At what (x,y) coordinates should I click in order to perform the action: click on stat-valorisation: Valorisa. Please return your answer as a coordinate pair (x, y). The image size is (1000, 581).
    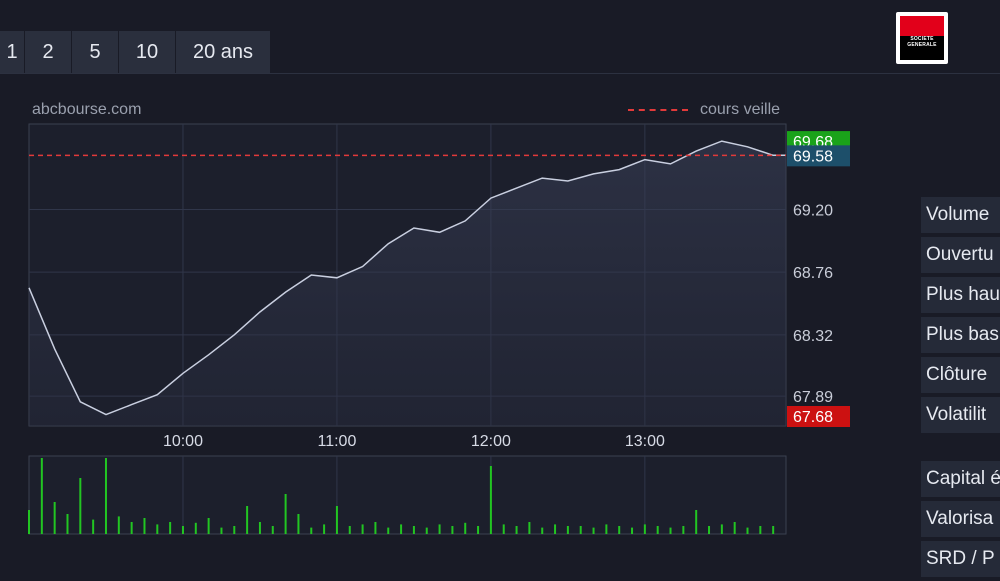
    Looking at the image, I should click on (960, 519).